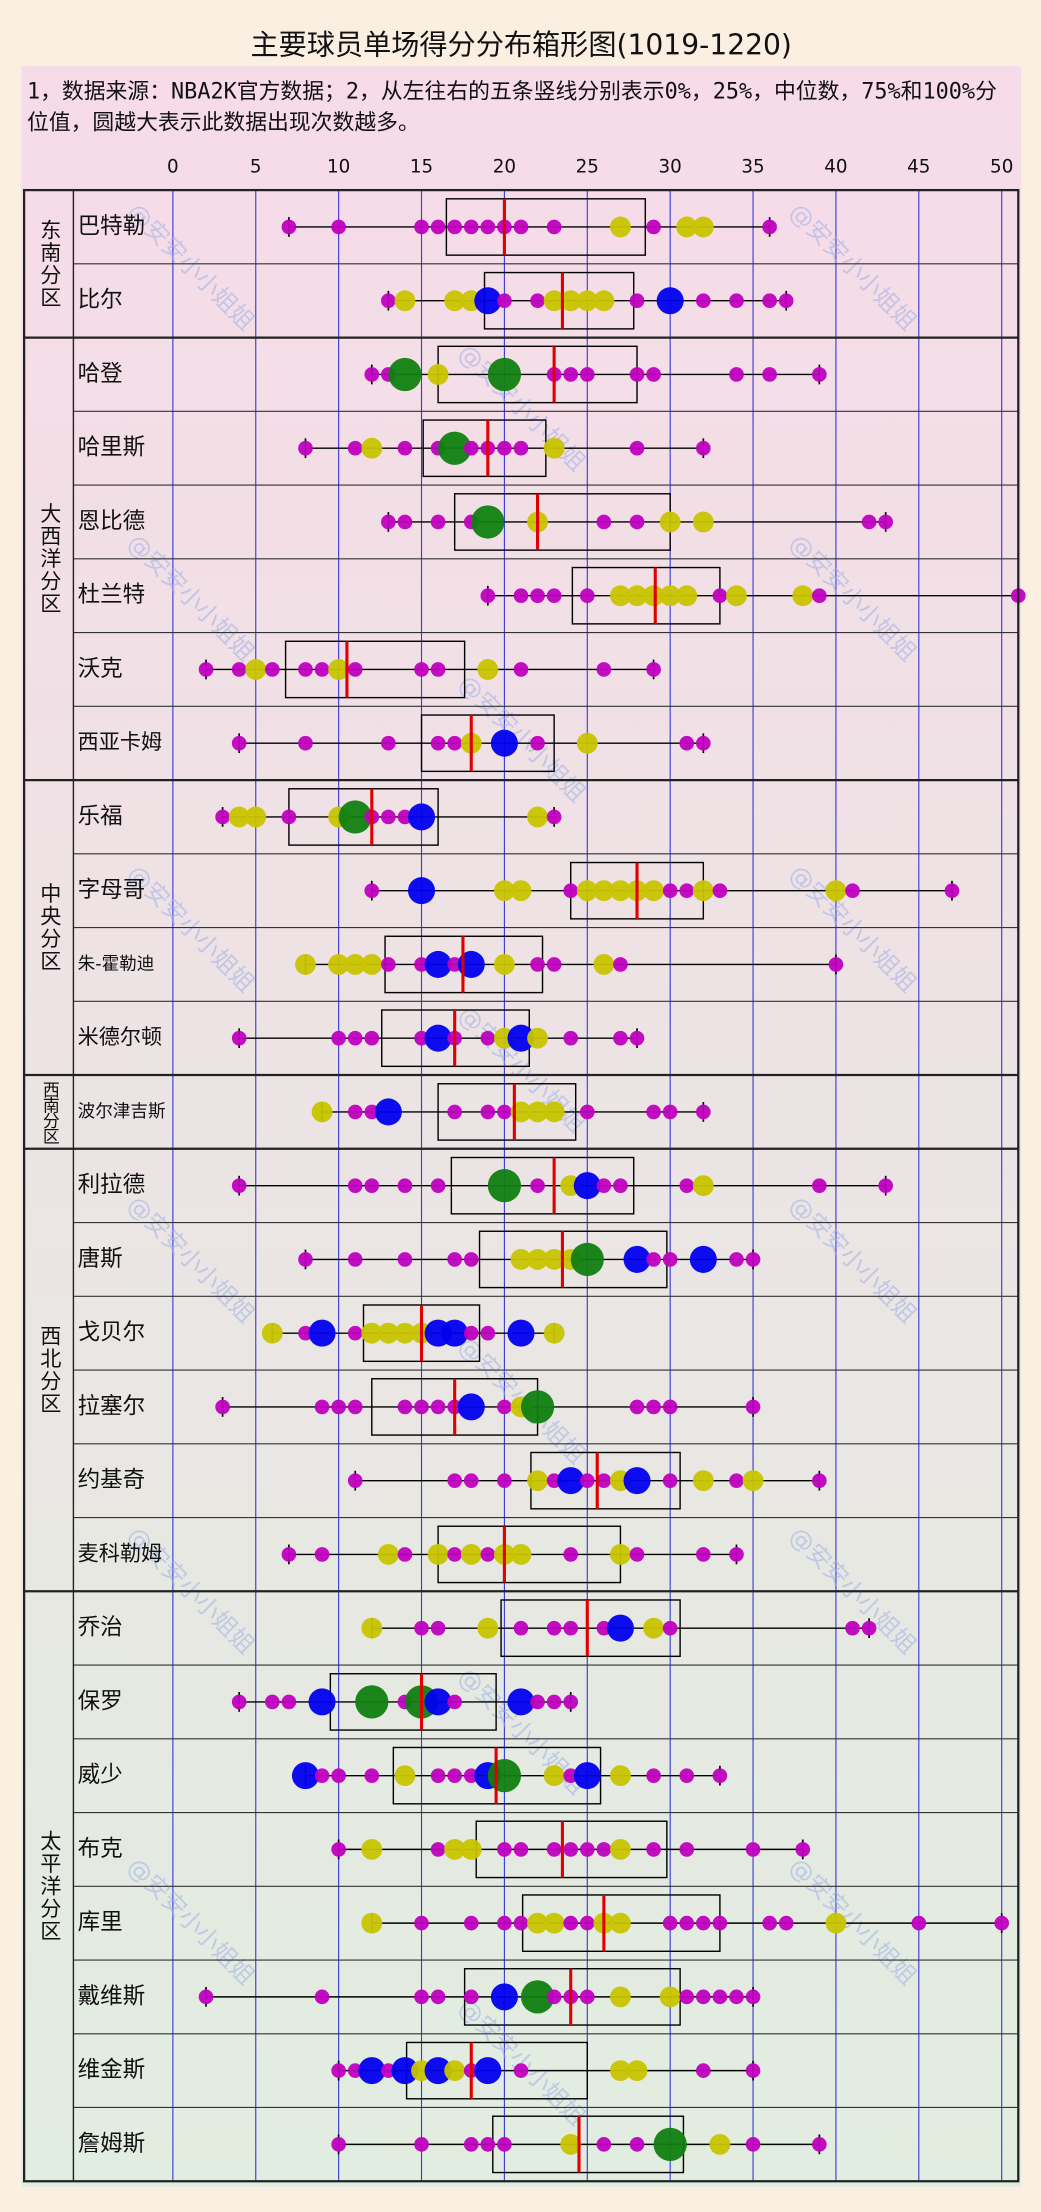 The image size is (1041, 2212). Describe the element at coordinates (100, 1628) in the screenshot. I see `player-name: 乔治` at that location.